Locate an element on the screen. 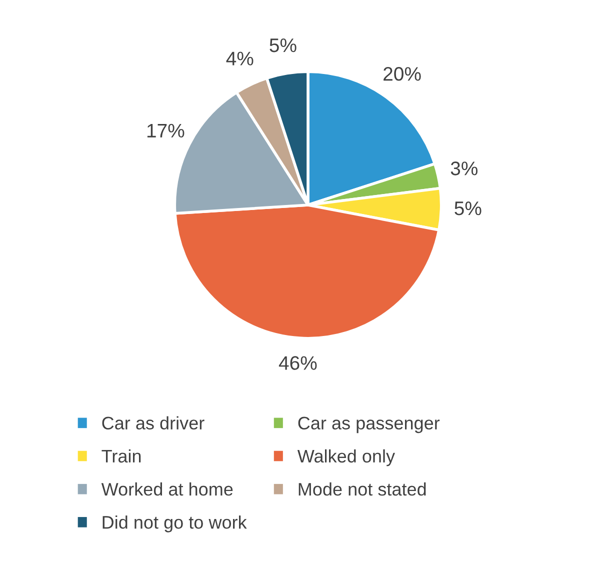 The width and height of the screenshot is (602, 565). data-label: 20% is located at coordinates (402, 74).